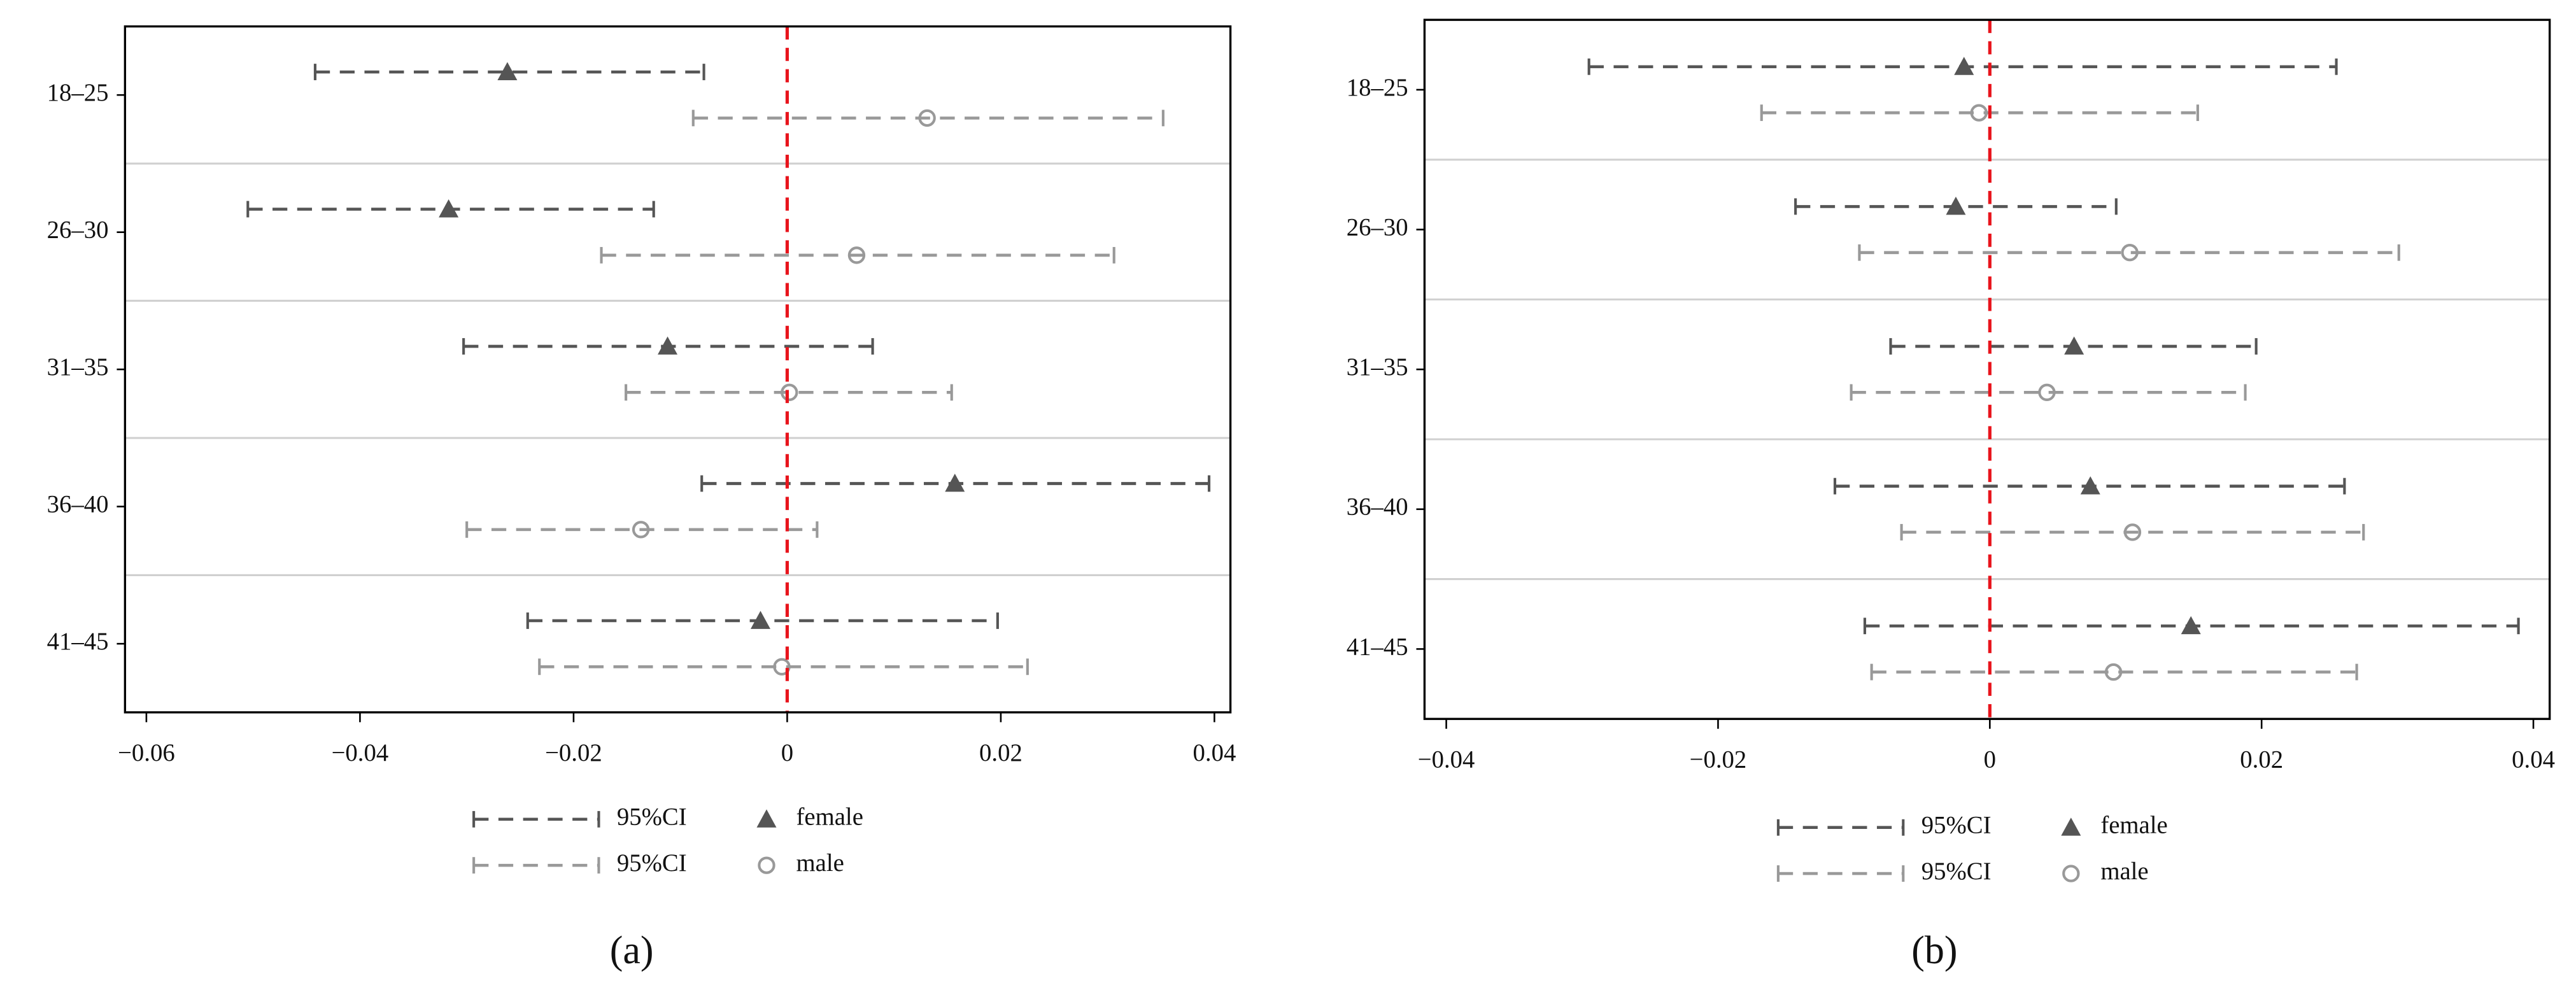 The width and height of the screenshot is (2576, 997). What do you see at coordinates (632, 950) in the screenshot?
I see `panel-label: (a)` at bounding box center [632, 950].